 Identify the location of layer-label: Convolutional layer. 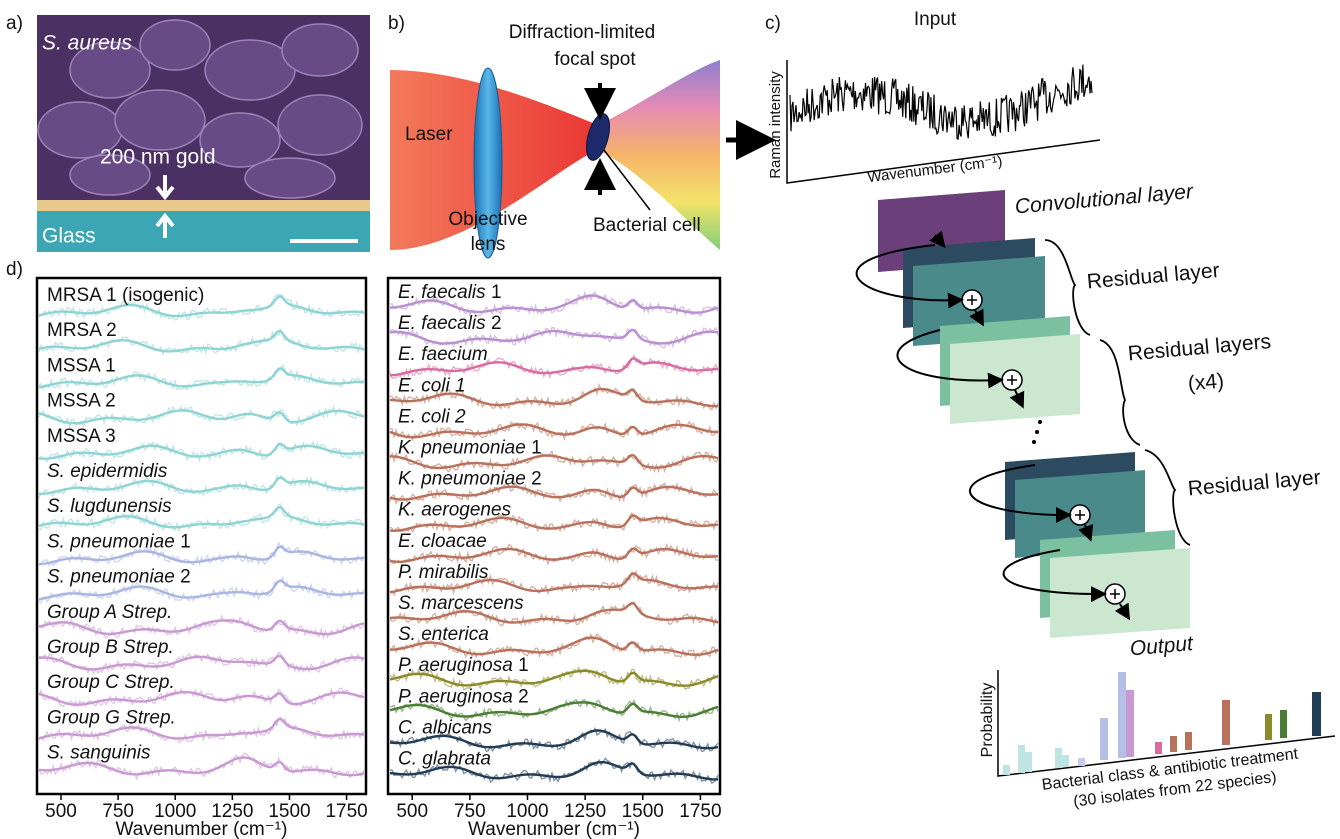
(1104, 199).